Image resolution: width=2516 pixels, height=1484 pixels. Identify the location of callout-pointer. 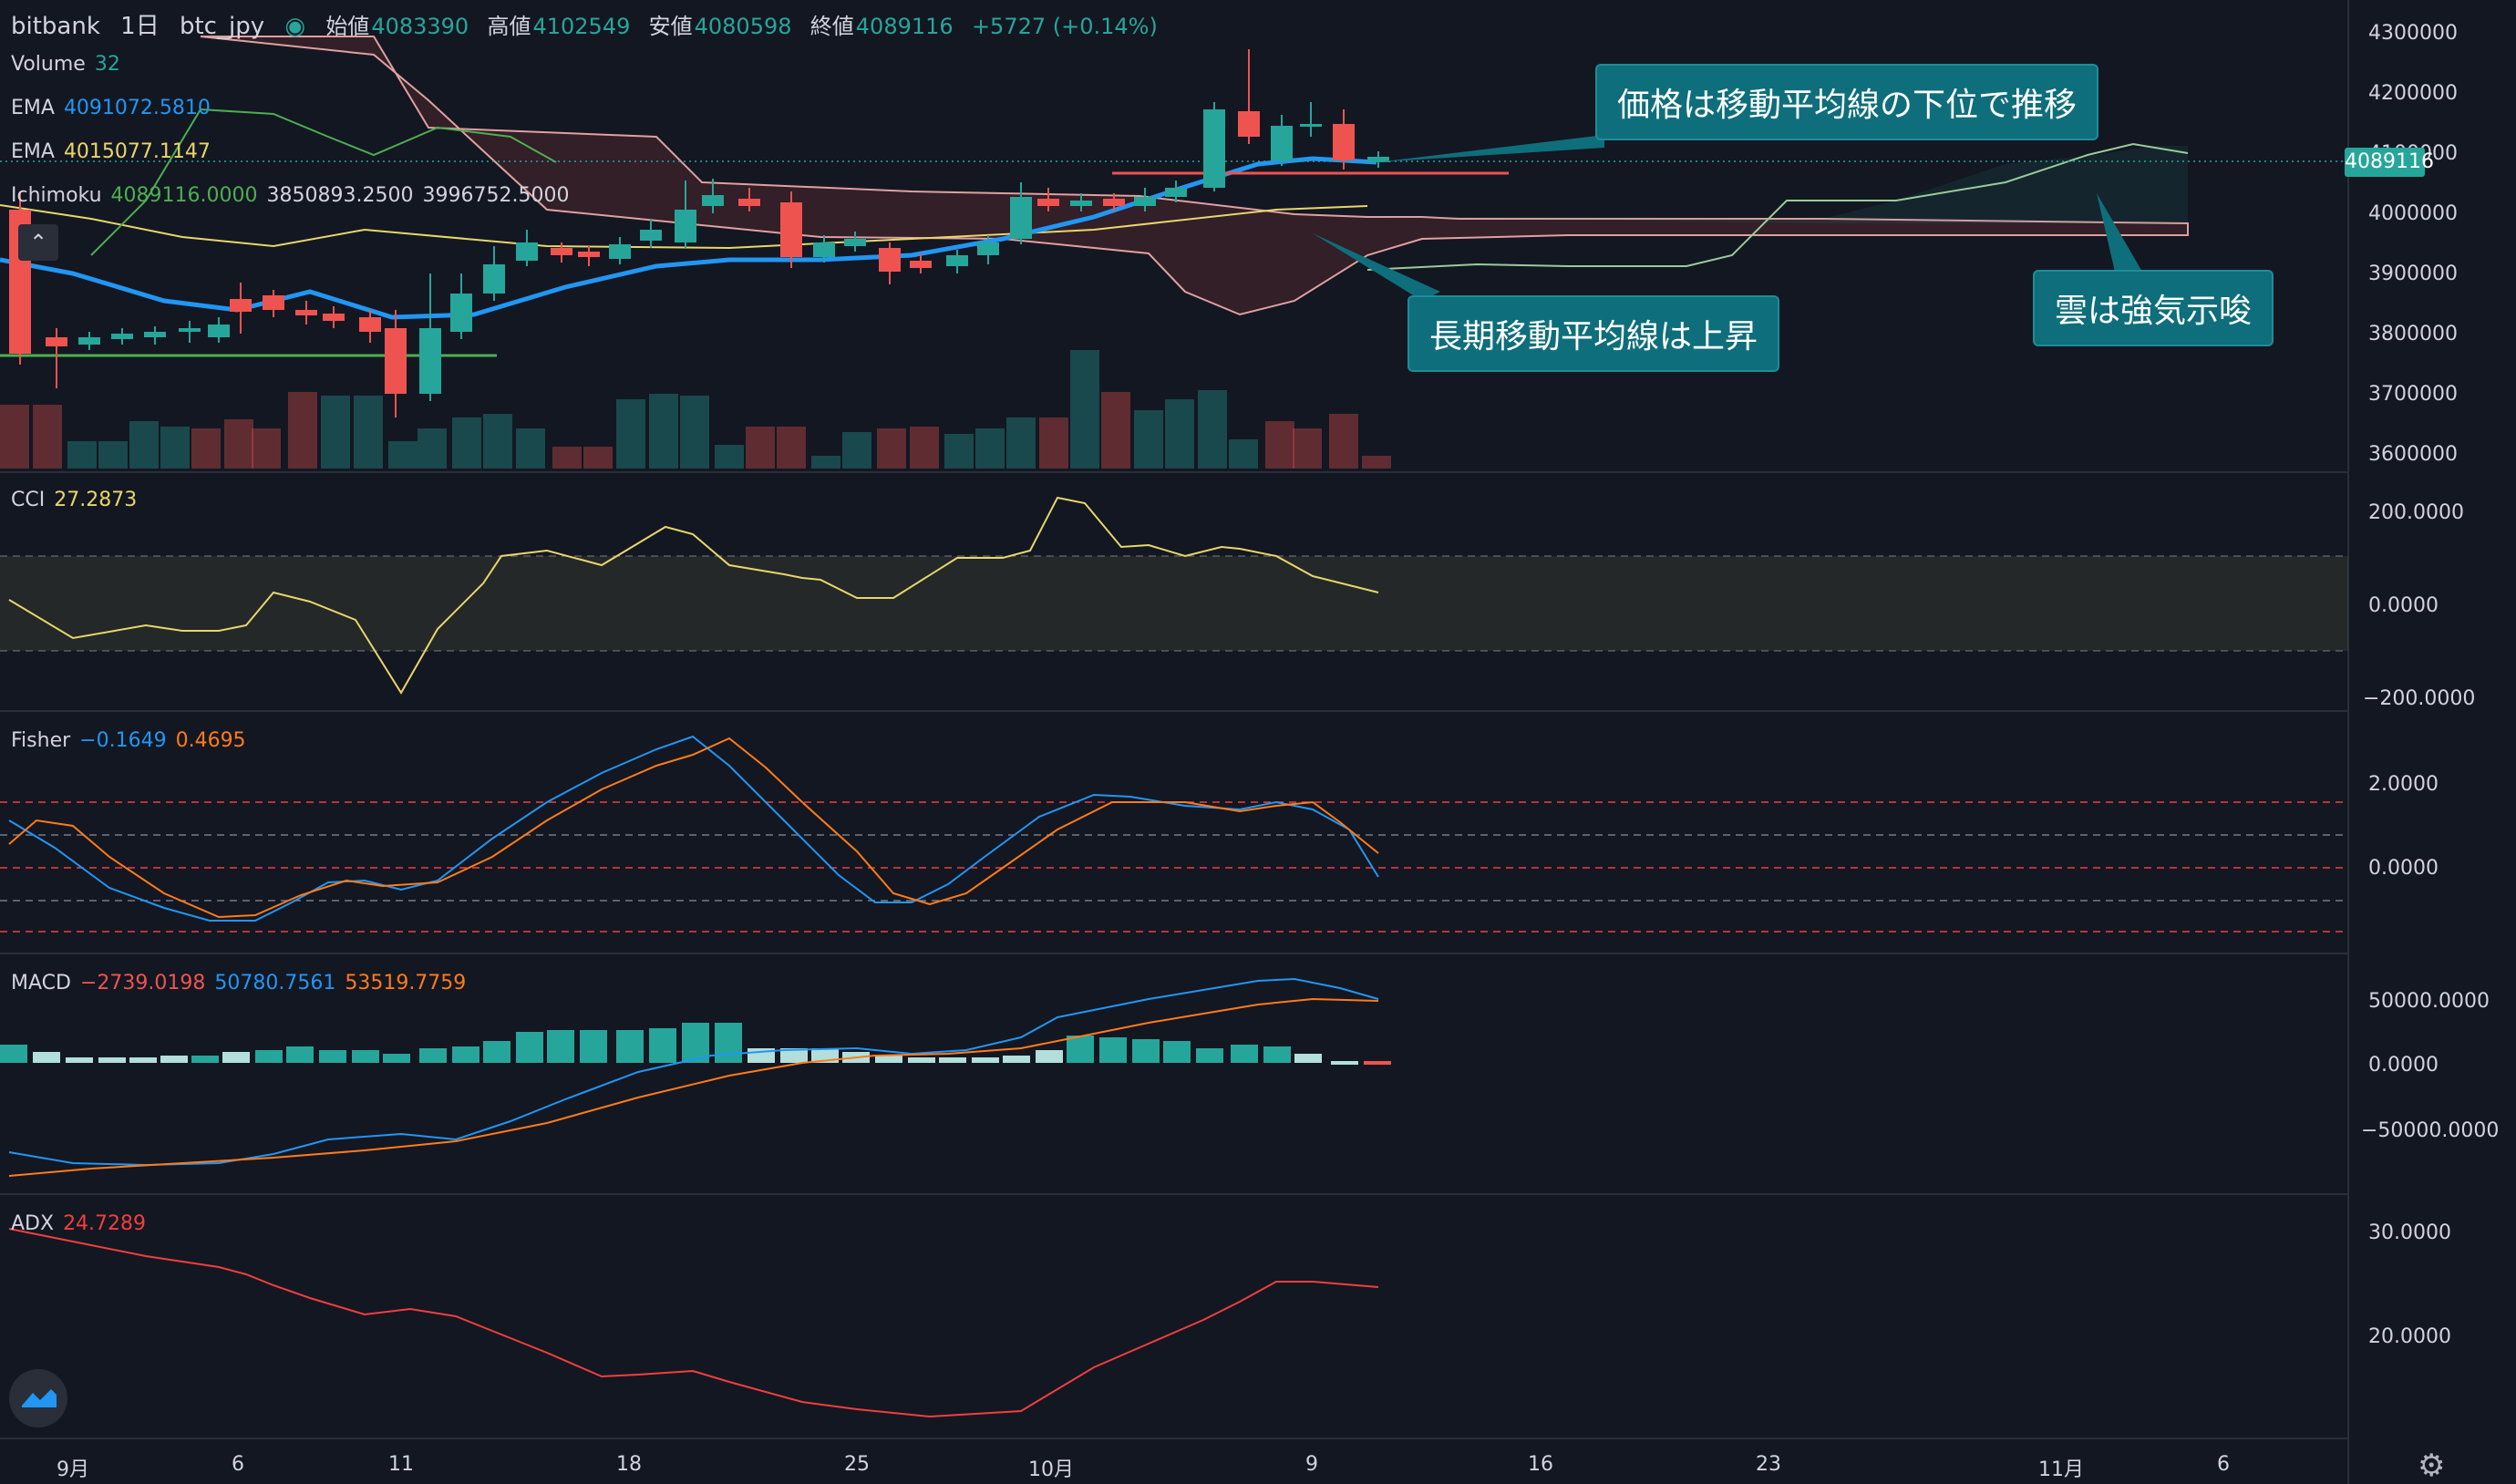
(1377, 267).